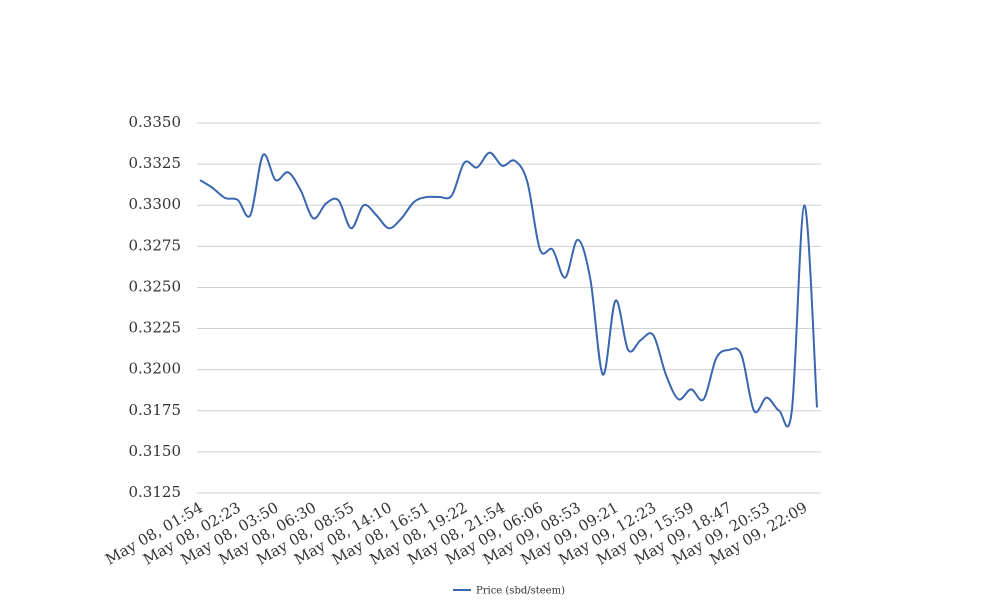  I want to click on legend-label: Price (sbd/steem), so click(520, 591).